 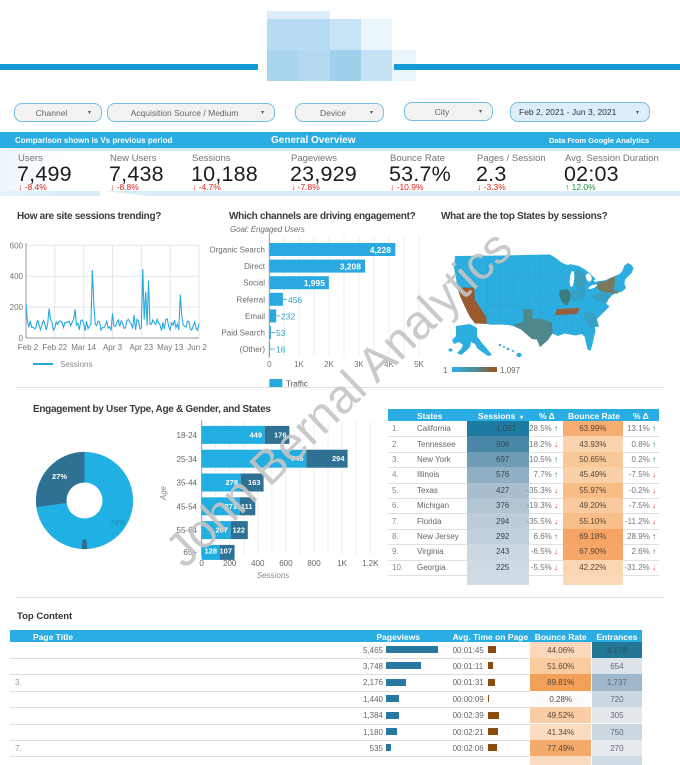 What do you see at coordinates (381, 250) in the screenshot?
I see `svg-text: 4,228` at bounding box center [381, 250].